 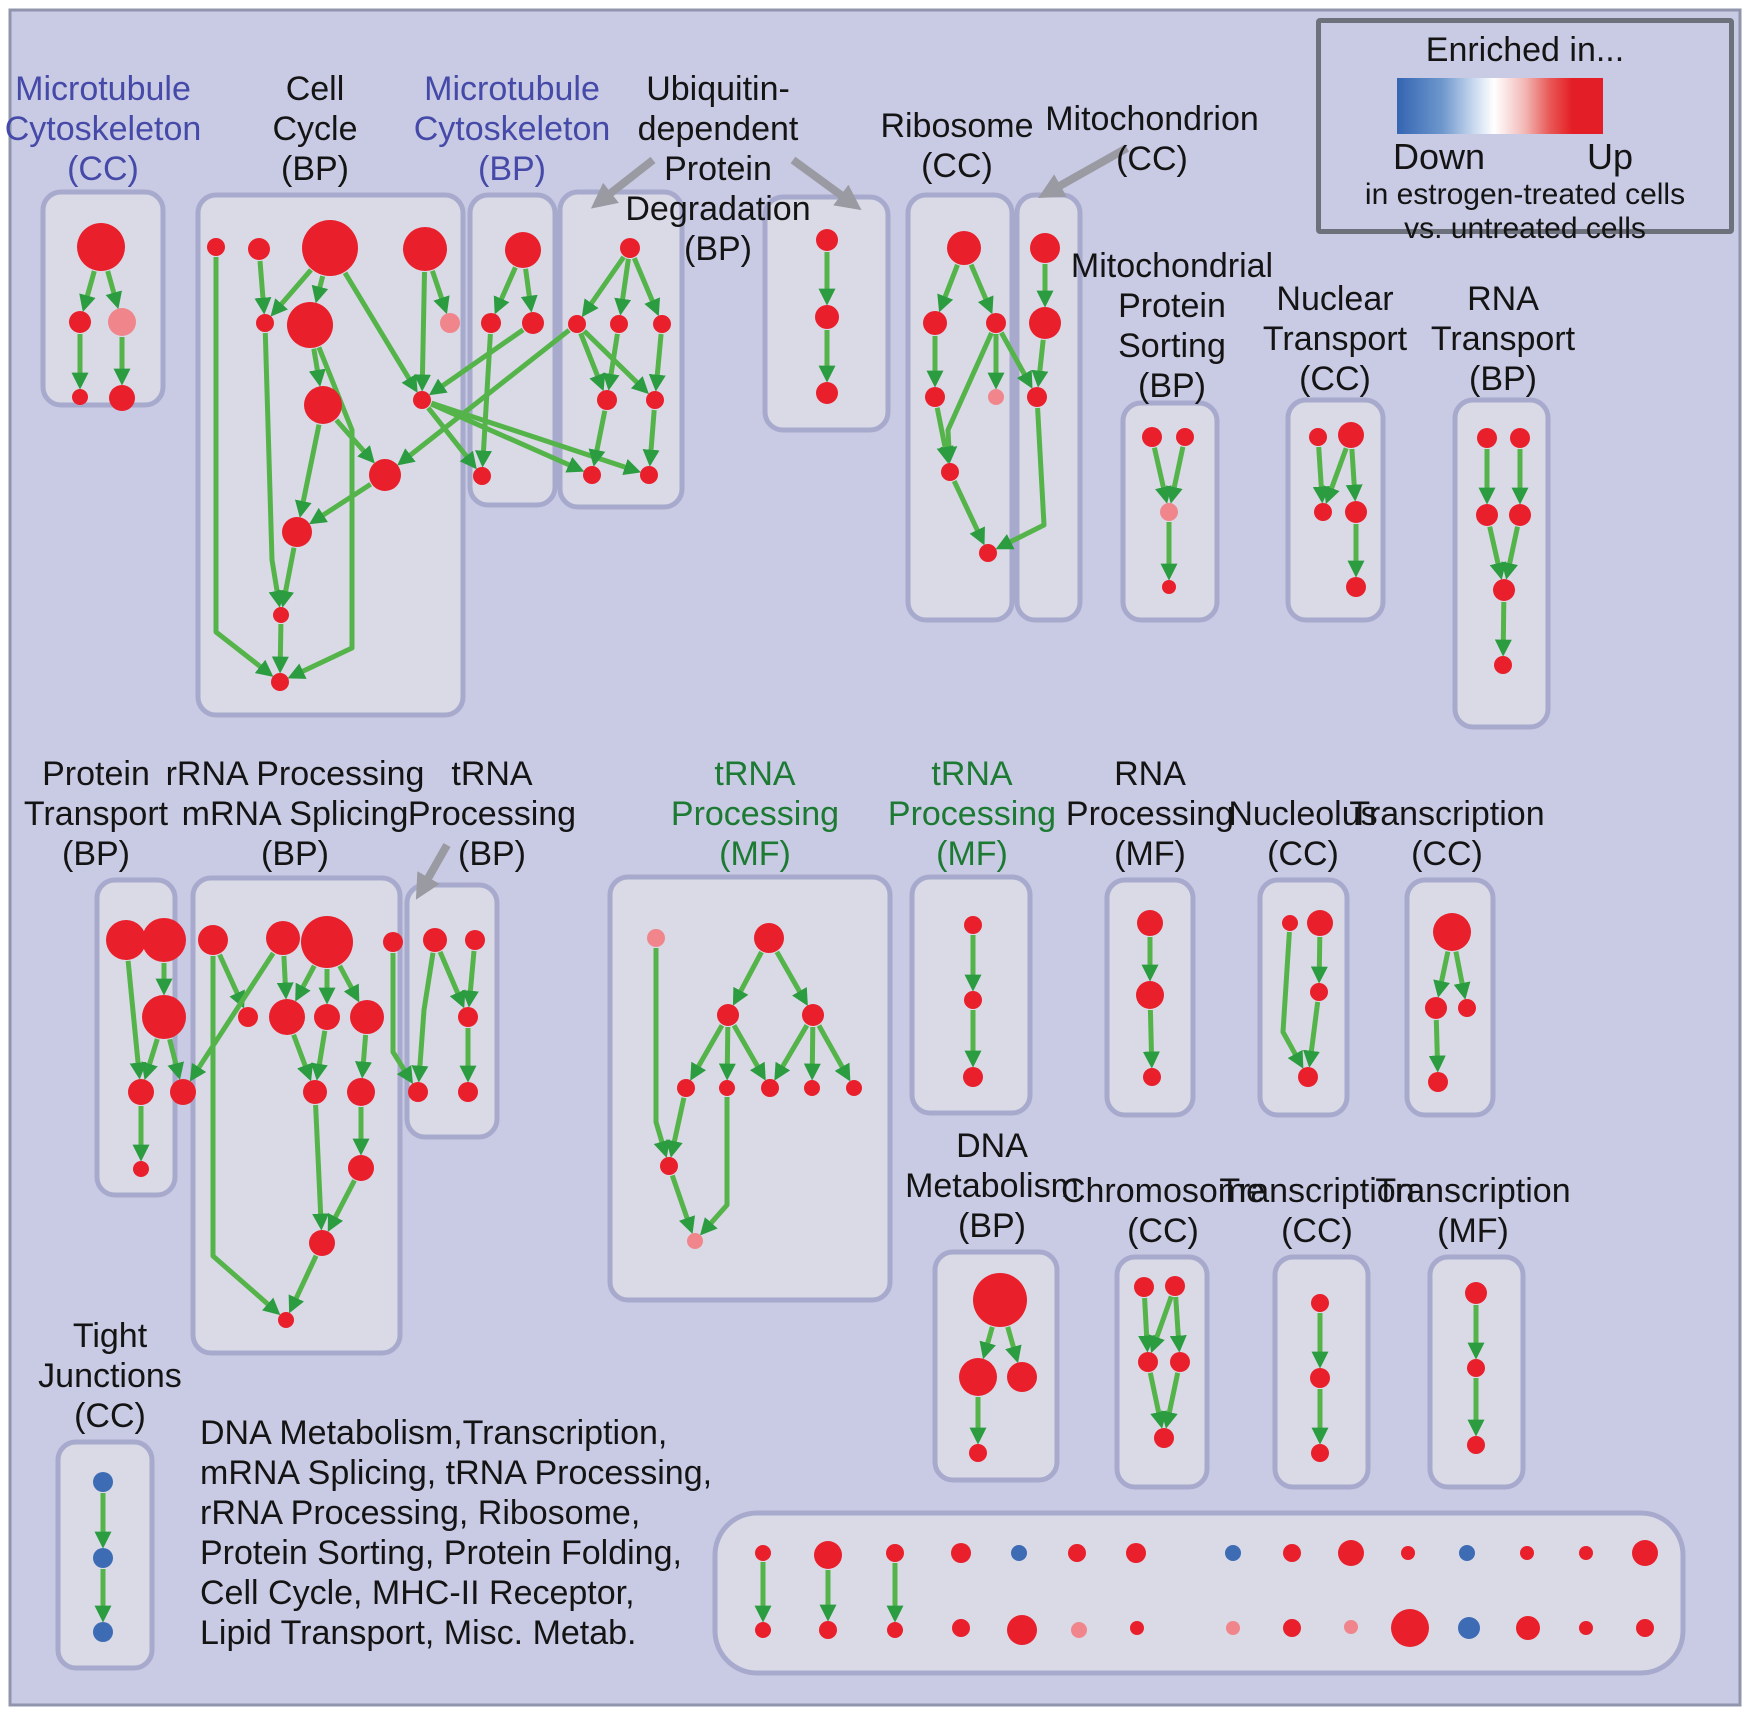 What do you see at coordinates (1320, 1303) in the screenshot?
I see `go-term-node-U1` at bounding box center [1320, 1303].